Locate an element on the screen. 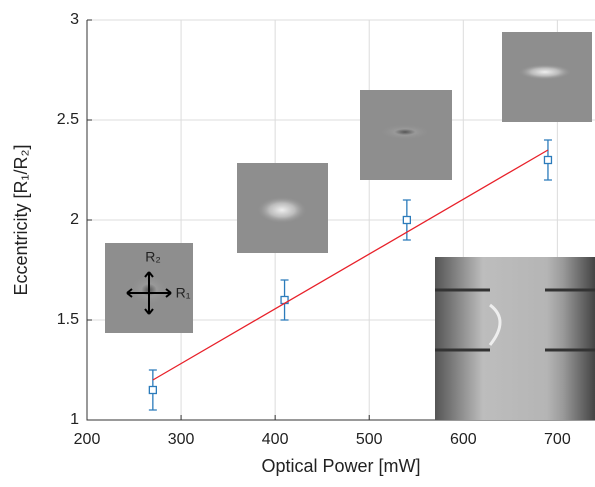 The height and width of the screenshot is (487, 595). meniscus is located at coordinates (495, 324).